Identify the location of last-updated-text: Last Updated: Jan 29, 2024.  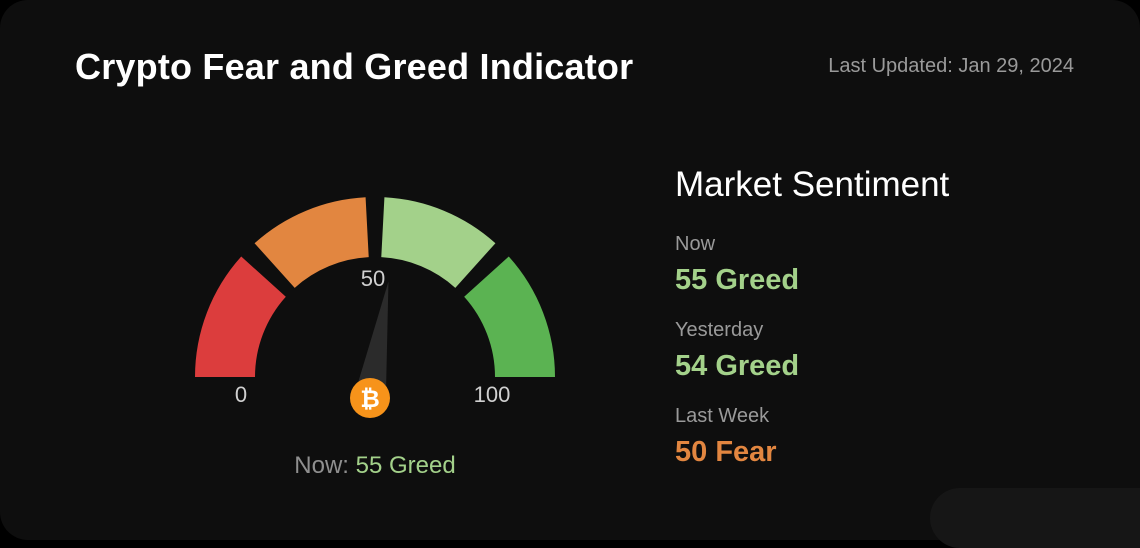
(951, 66).